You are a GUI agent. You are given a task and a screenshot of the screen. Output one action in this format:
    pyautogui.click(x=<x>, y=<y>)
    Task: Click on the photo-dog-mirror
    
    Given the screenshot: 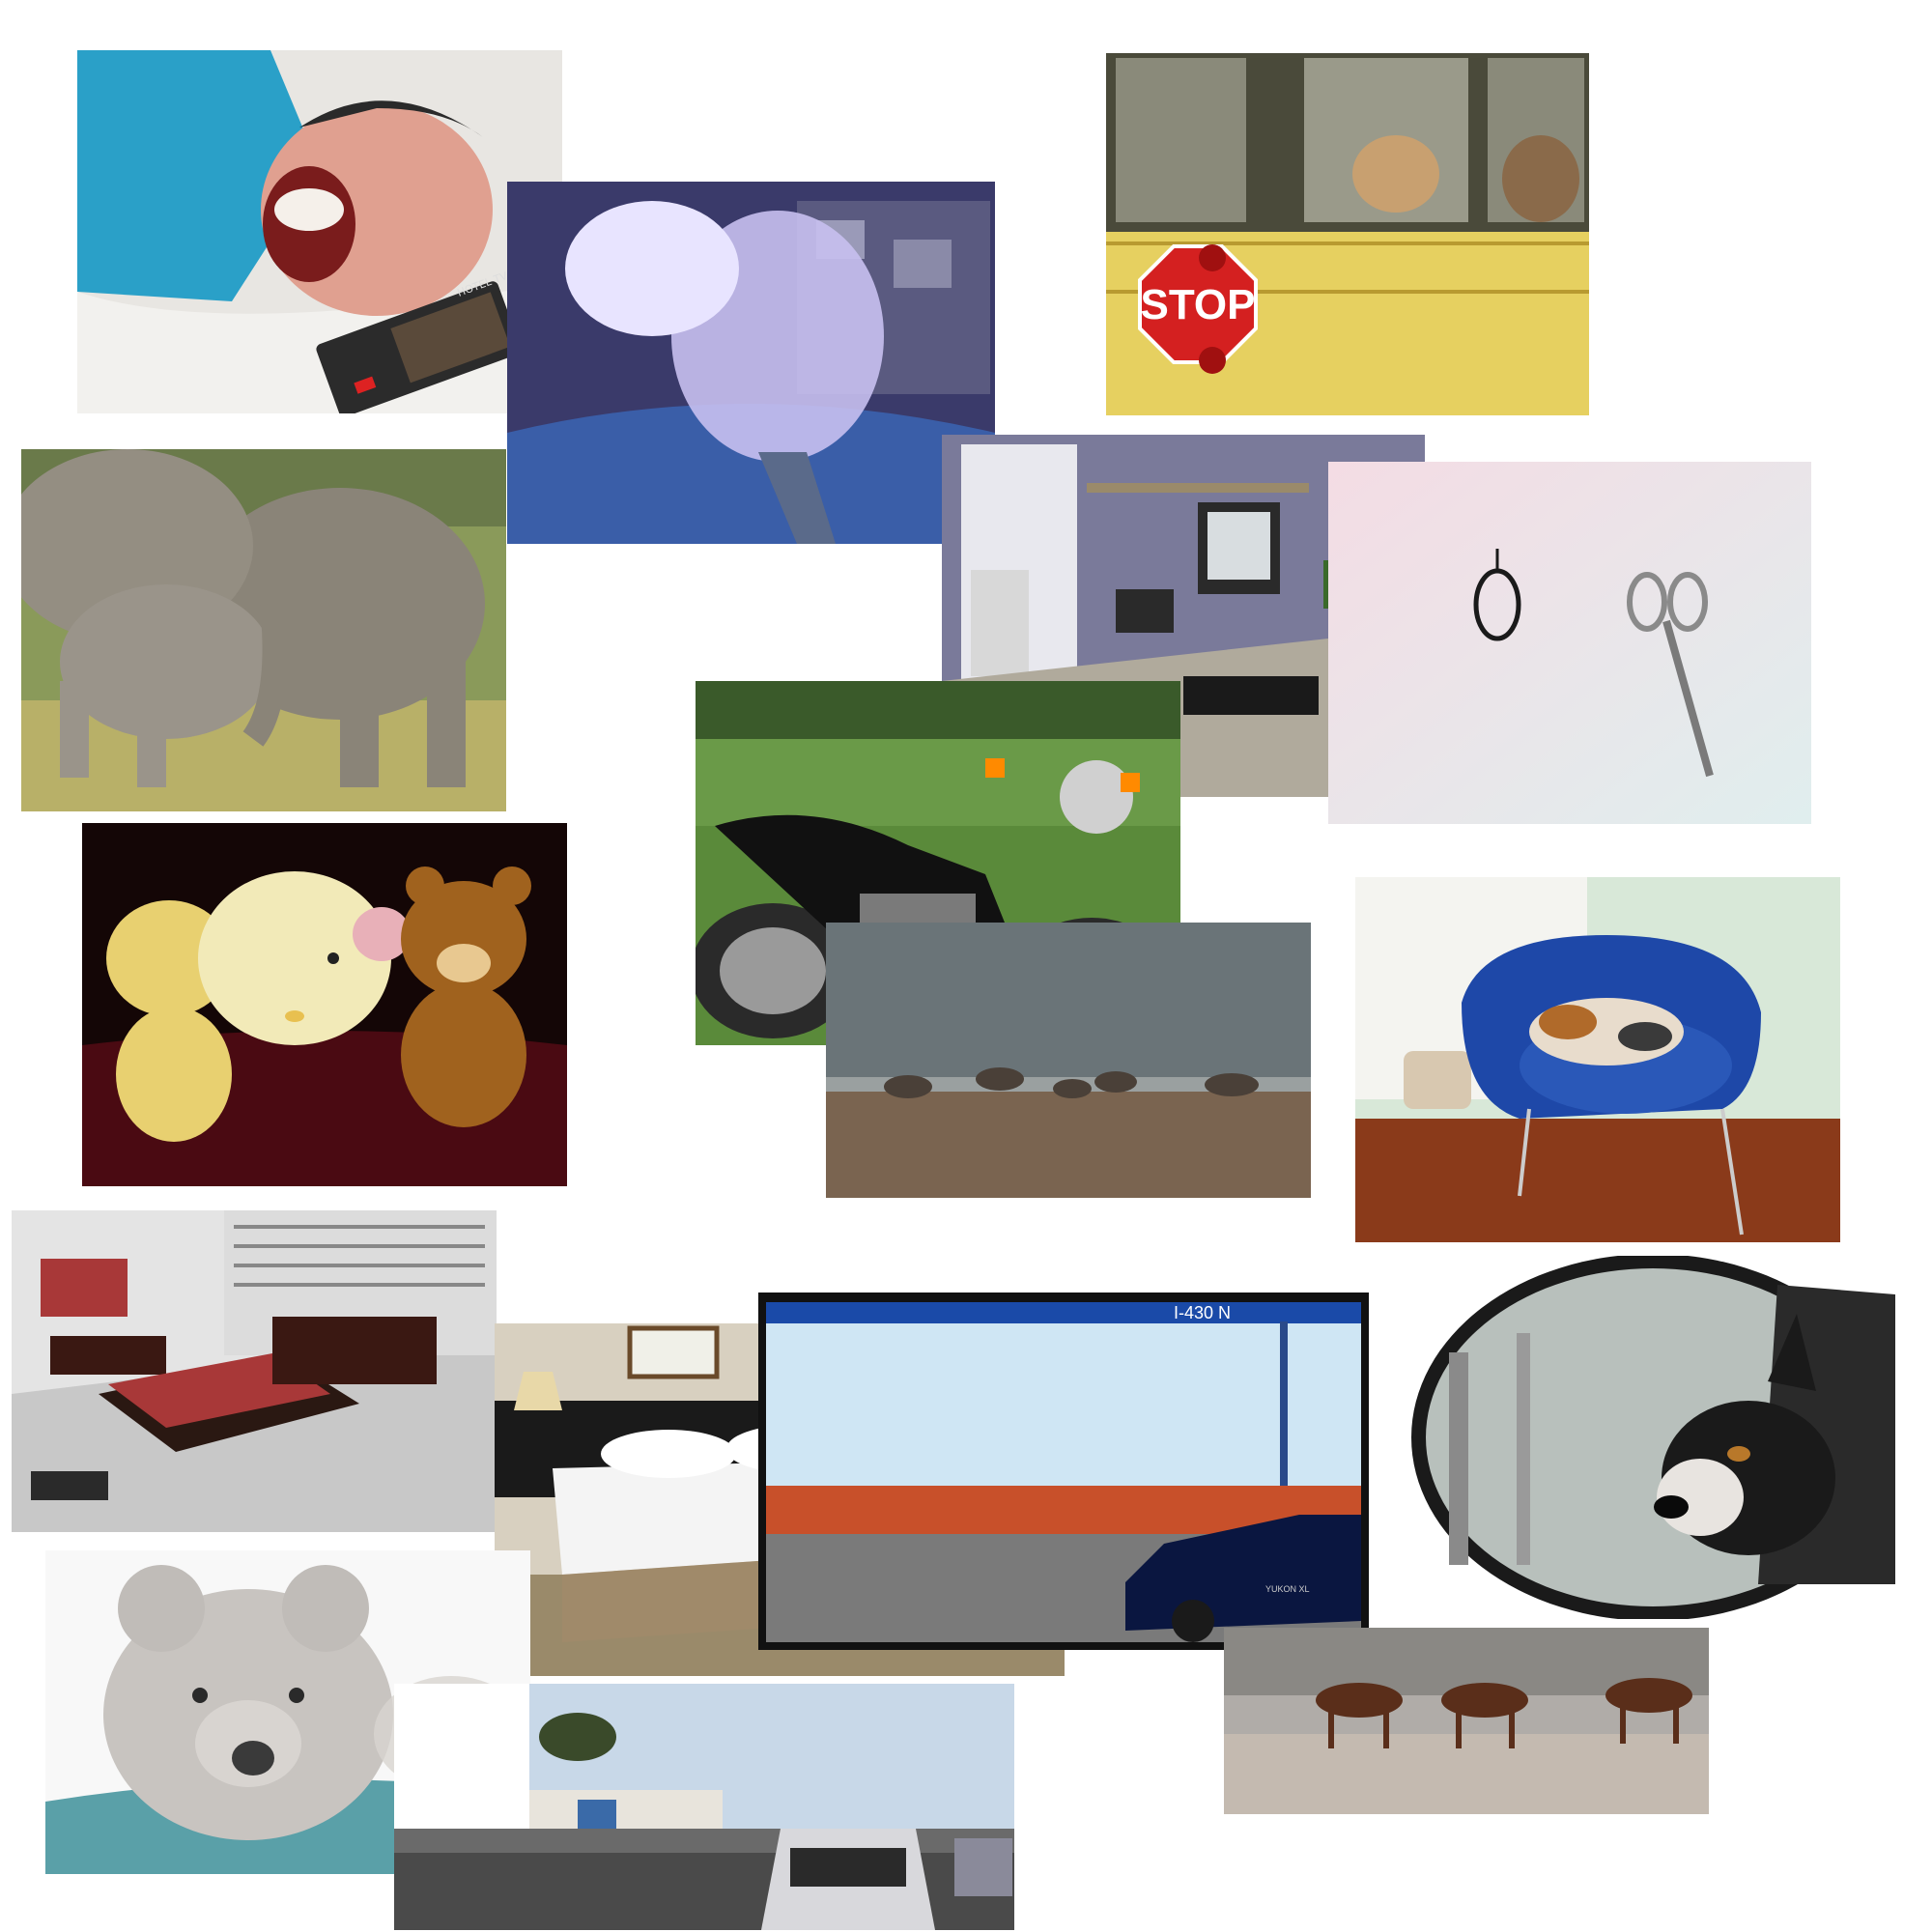 What is the action you would take?
    pyautogui.click(x=1652, y=1437)
    